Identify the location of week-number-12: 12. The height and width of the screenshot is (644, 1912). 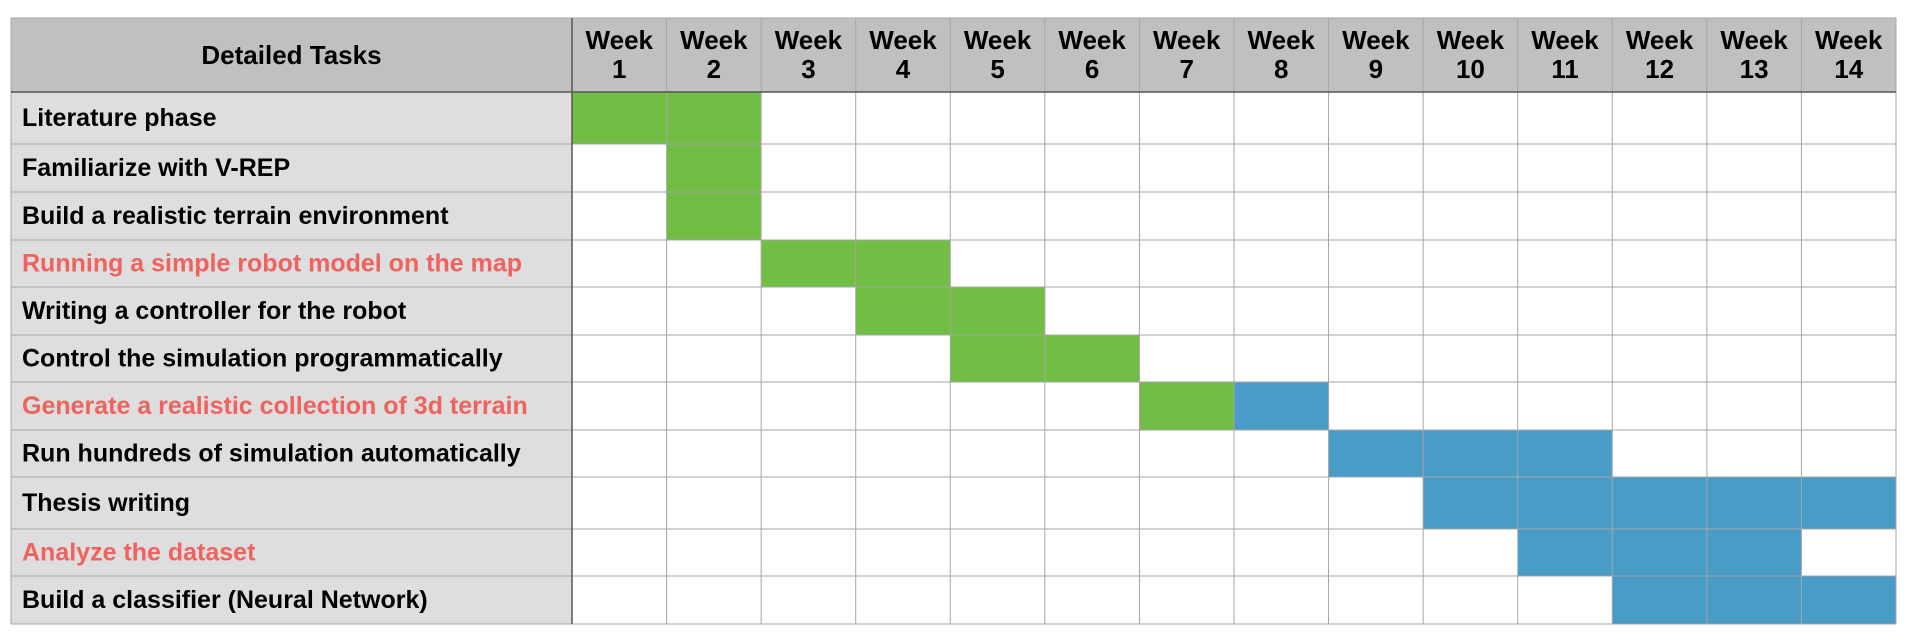
(1659, 69).